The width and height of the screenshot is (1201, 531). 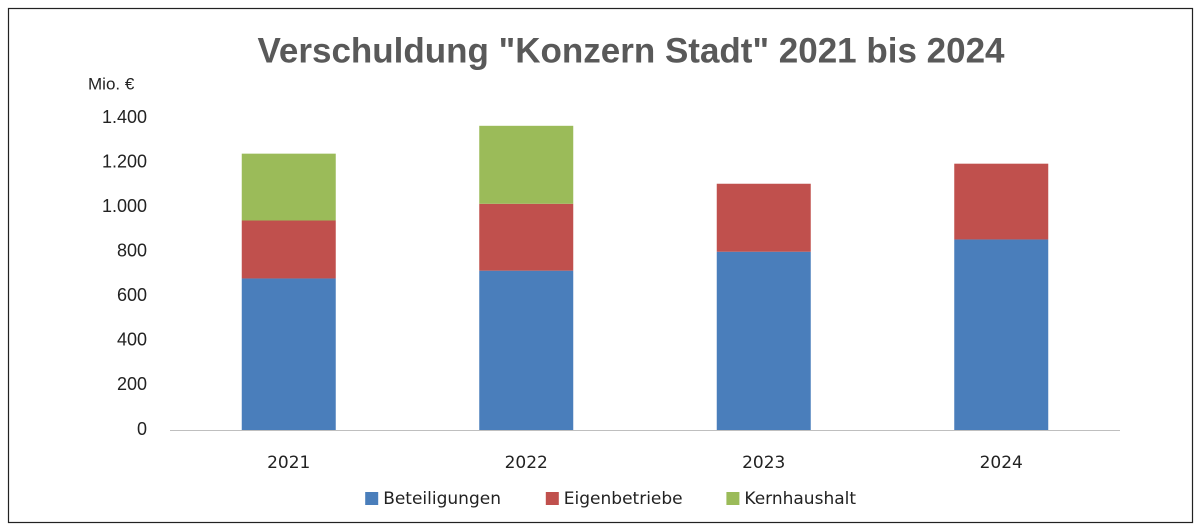 I want to click on y-tick-label: 1.000, so click(x=124, y=206).